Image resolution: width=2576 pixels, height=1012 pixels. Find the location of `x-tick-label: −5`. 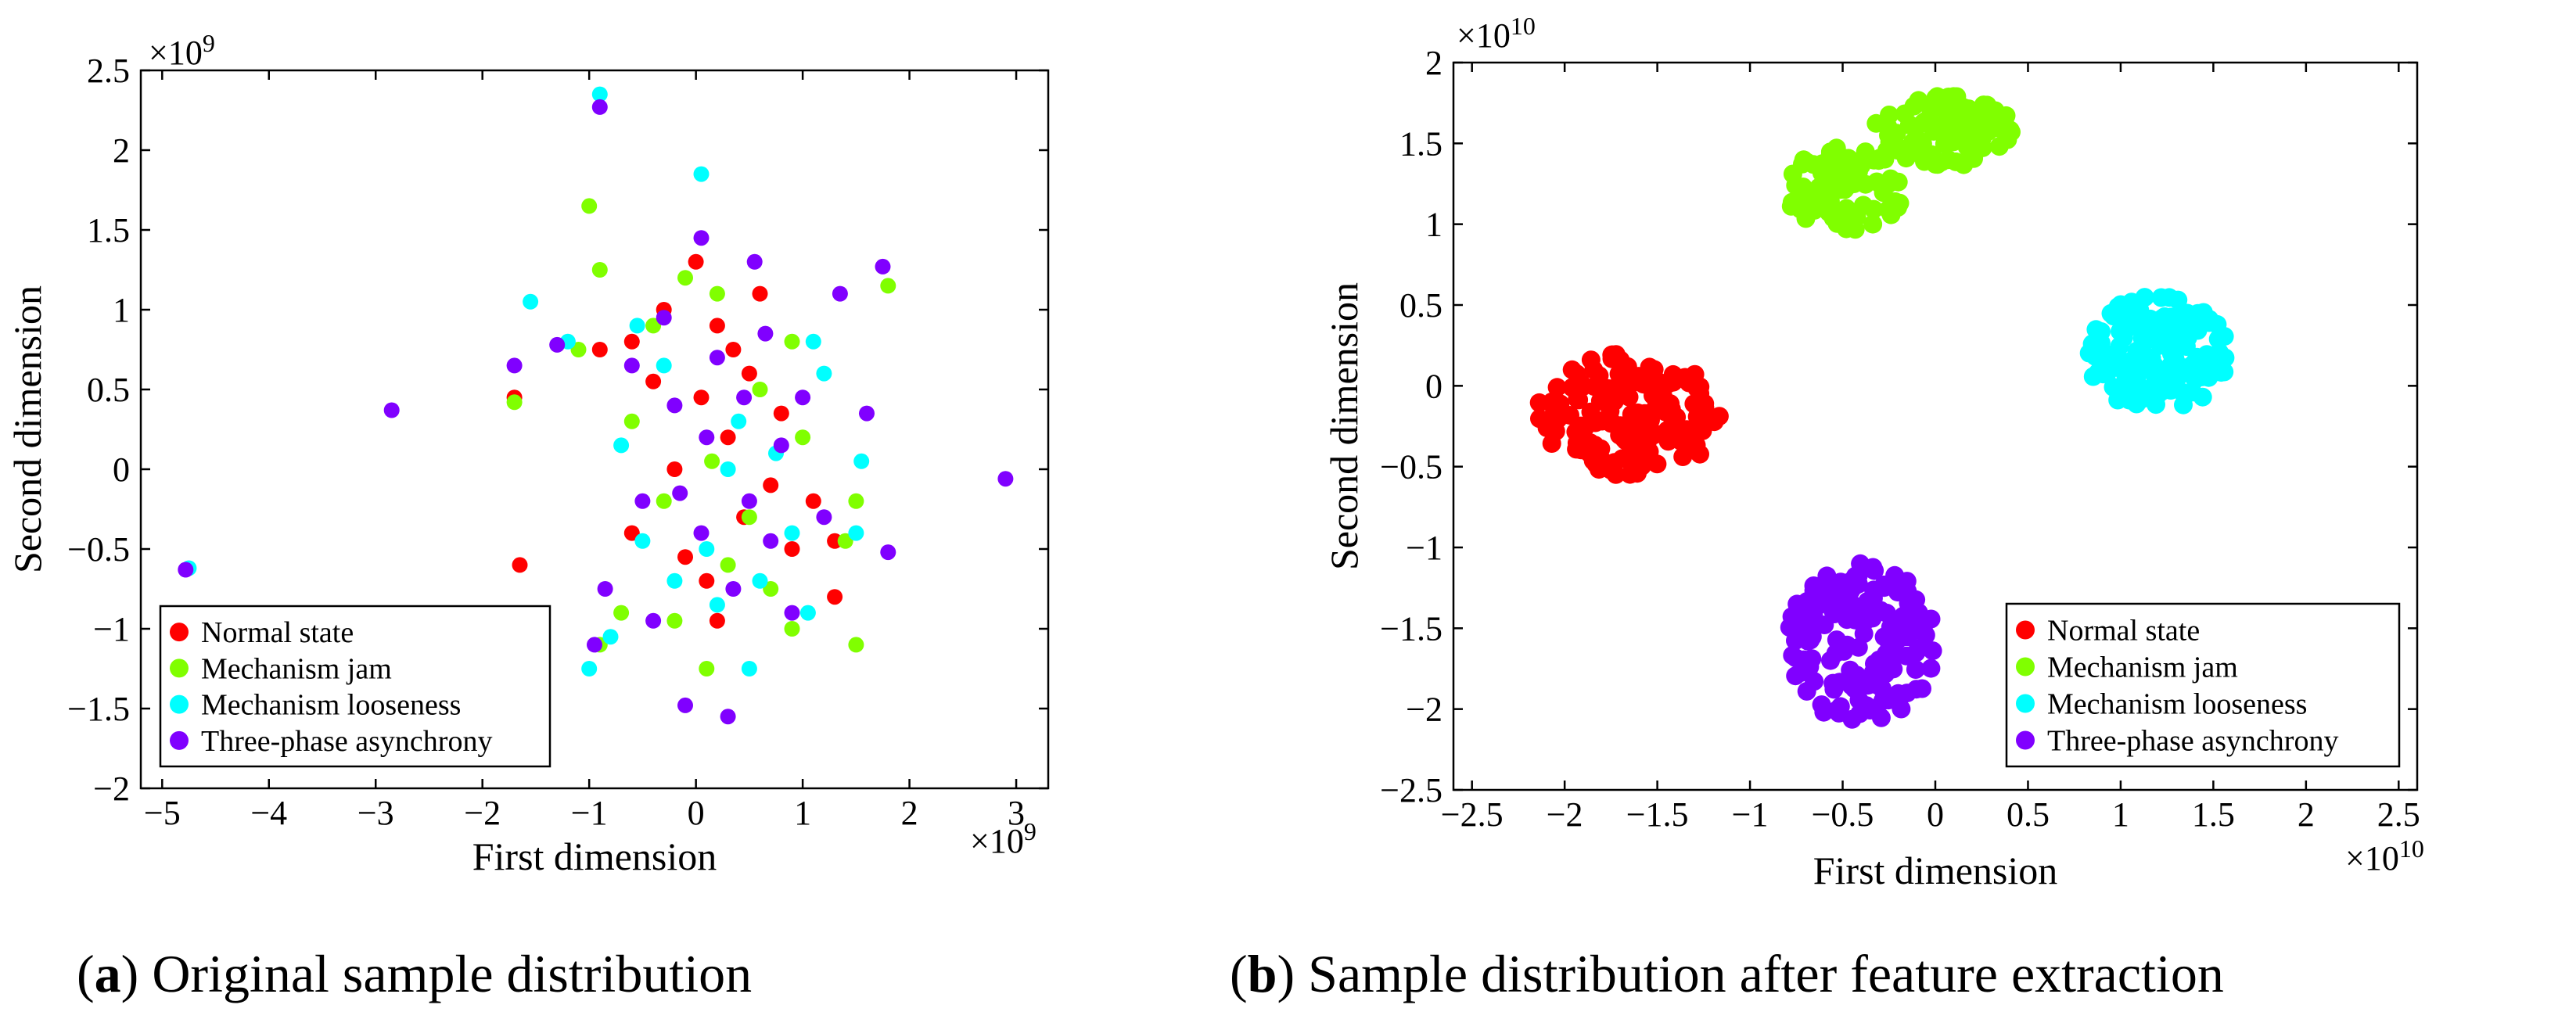

x-tick-label: −5 is located at coordinates (163, 813).